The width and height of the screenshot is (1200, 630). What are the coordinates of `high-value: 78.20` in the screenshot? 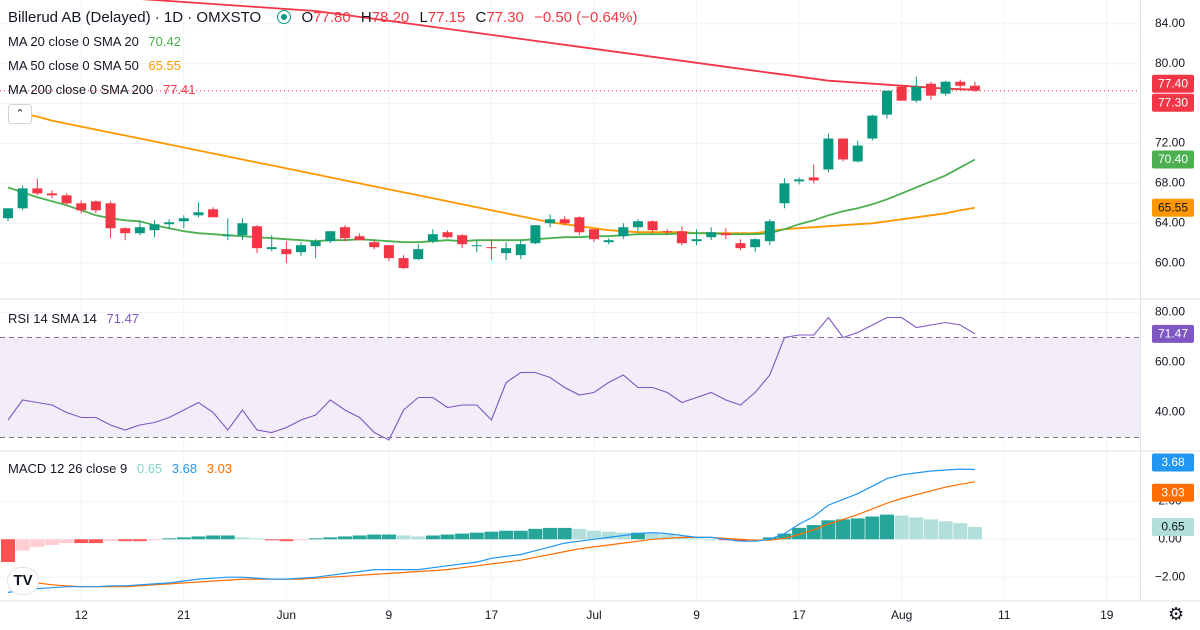 It's located at (390, 17).